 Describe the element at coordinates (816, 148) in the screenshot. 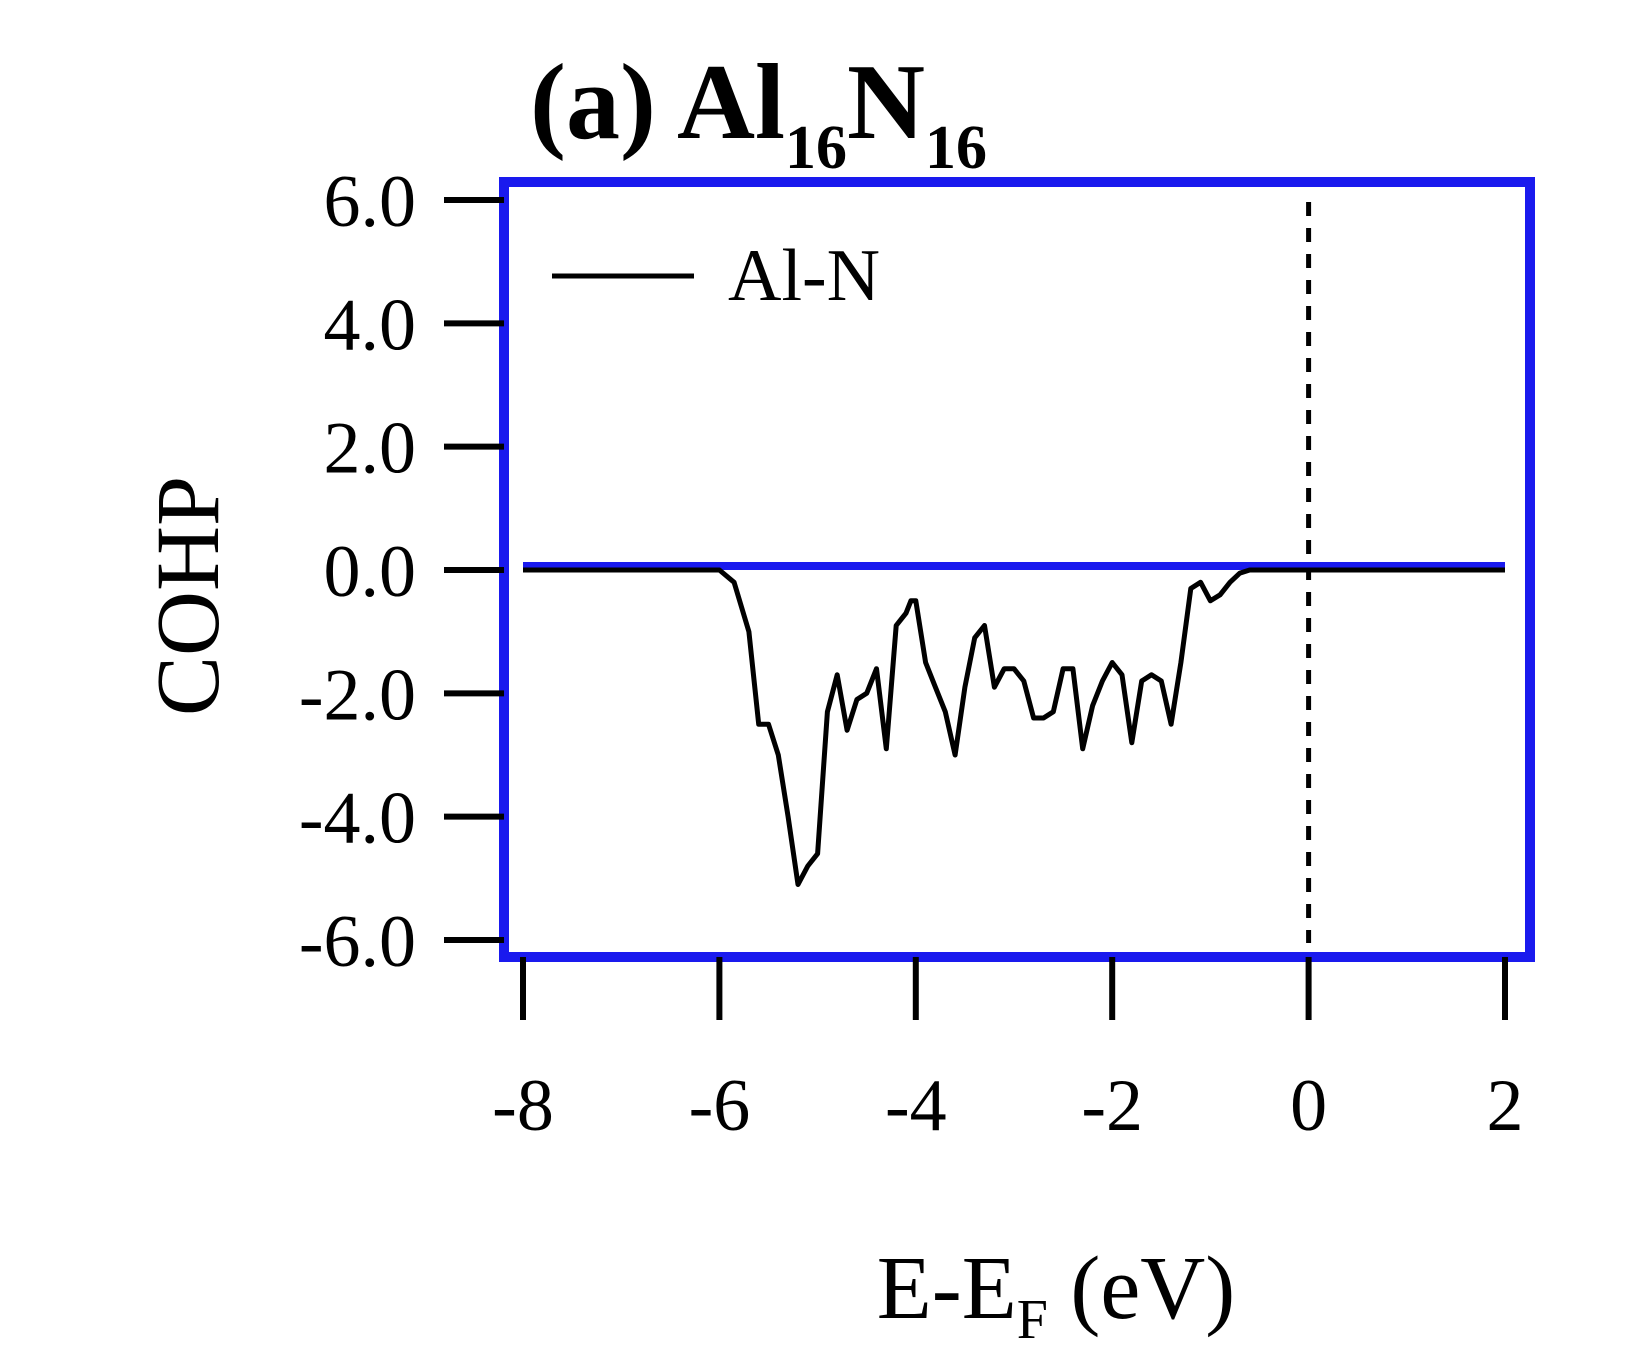

I see `title-subscript-1: 16` at that location.